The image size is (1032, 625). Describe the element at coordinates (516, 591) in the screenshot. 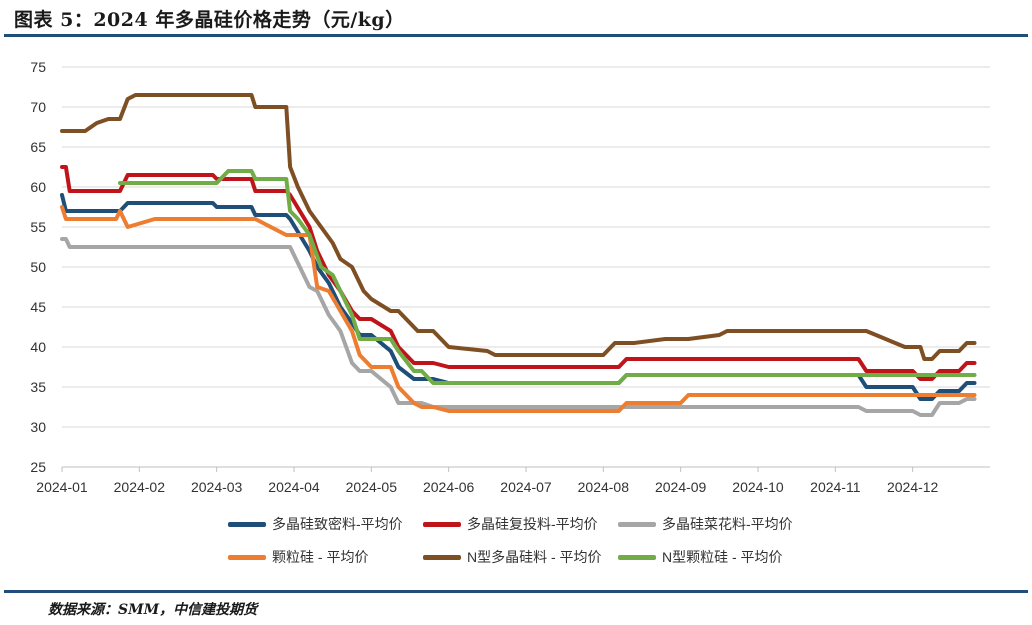

I see `bottom-divider` at that location.